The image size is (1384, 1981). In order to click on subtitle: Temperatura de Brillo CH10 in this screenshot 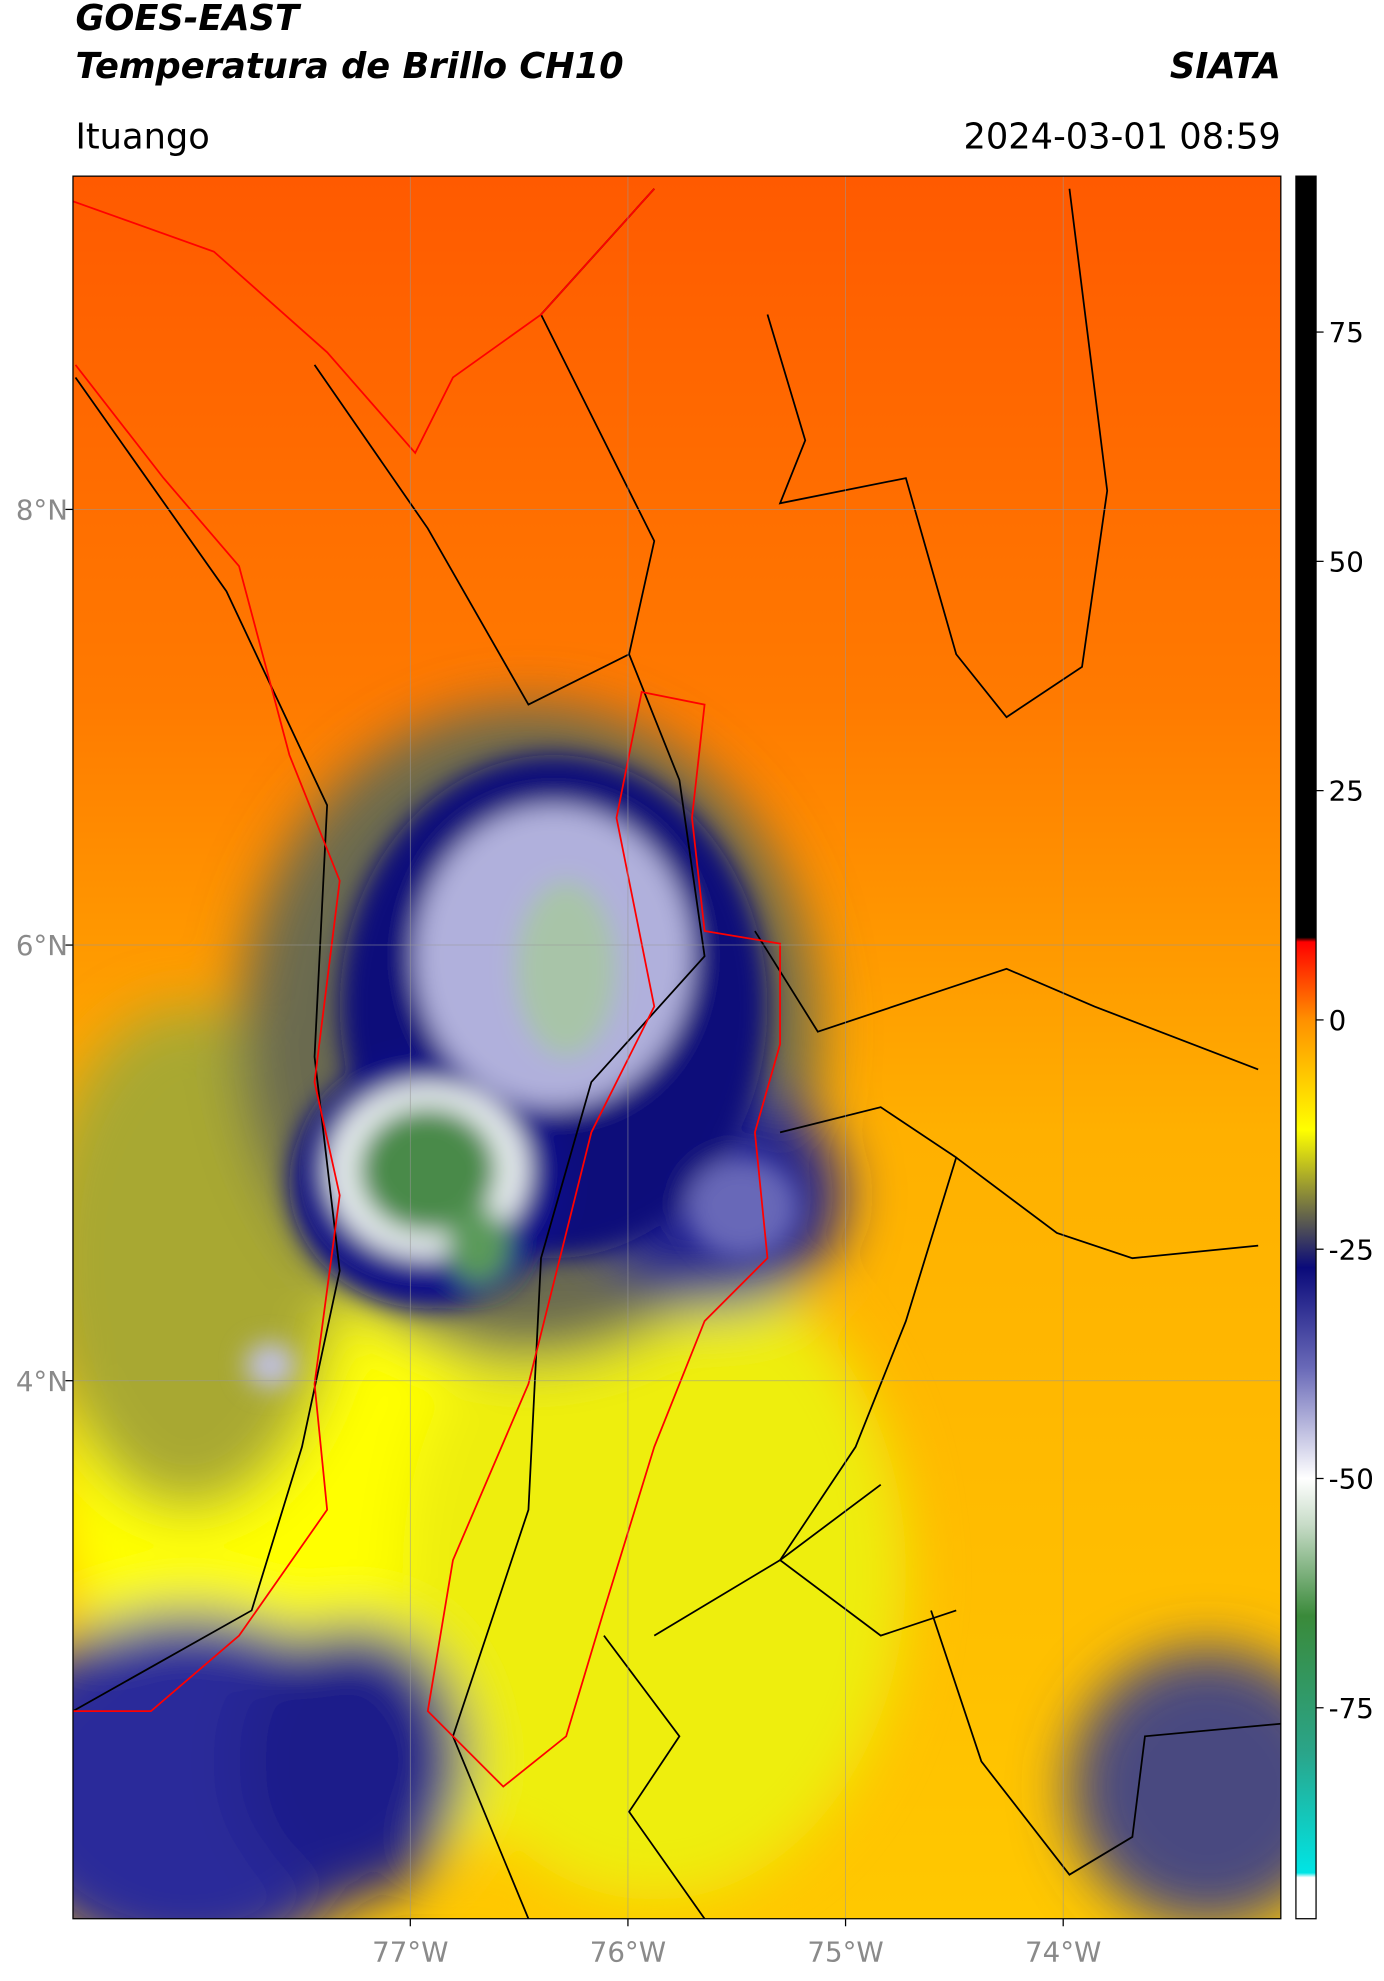, I will do `click(349, 66)`.